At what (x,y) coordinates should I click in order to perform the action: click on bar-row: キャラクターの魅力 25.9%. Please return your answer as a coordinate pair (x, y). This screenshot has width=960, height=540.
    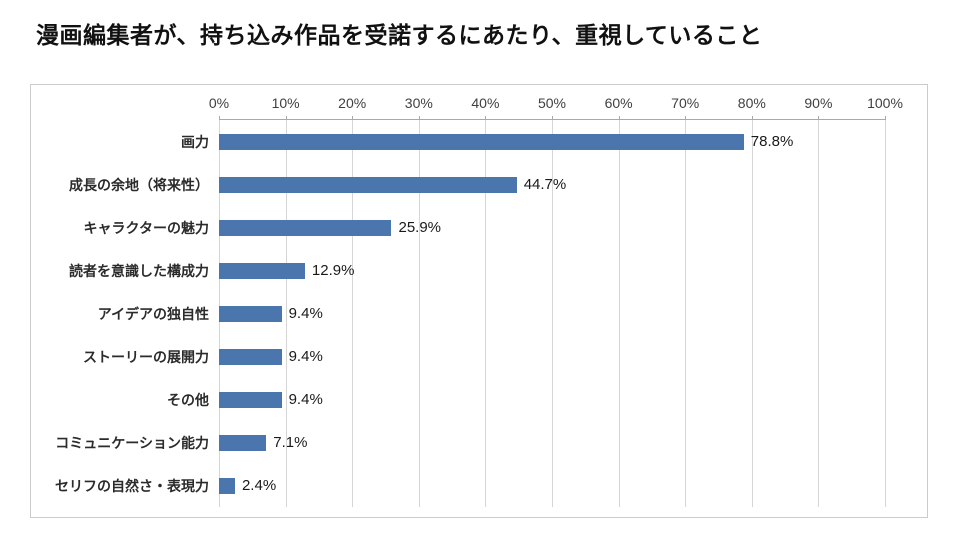
    Looking at the image, I should click on (484, 227).